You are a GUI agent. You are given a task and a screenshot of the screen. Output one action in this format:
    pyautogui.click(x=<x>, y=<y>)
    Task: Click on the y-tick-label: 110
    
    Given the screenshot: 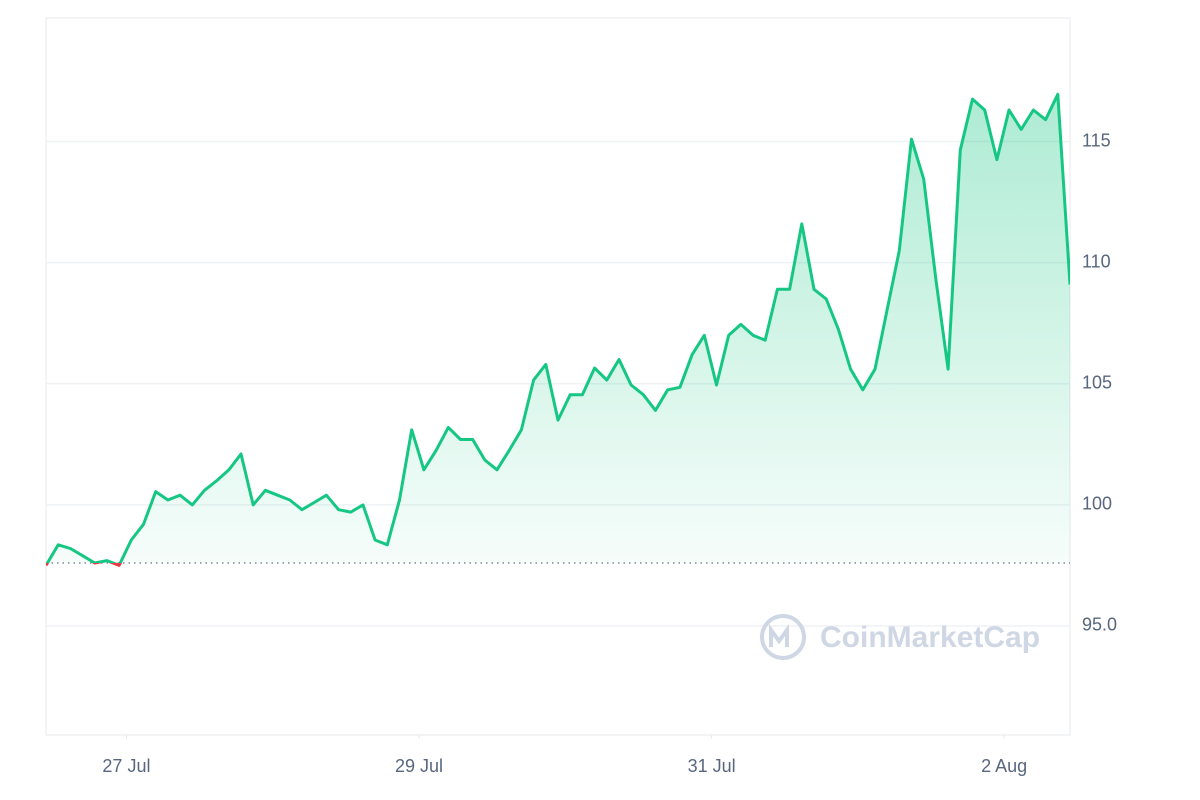 What is the action you would take?
    pyautogui.click(x=1096, y=261)
    